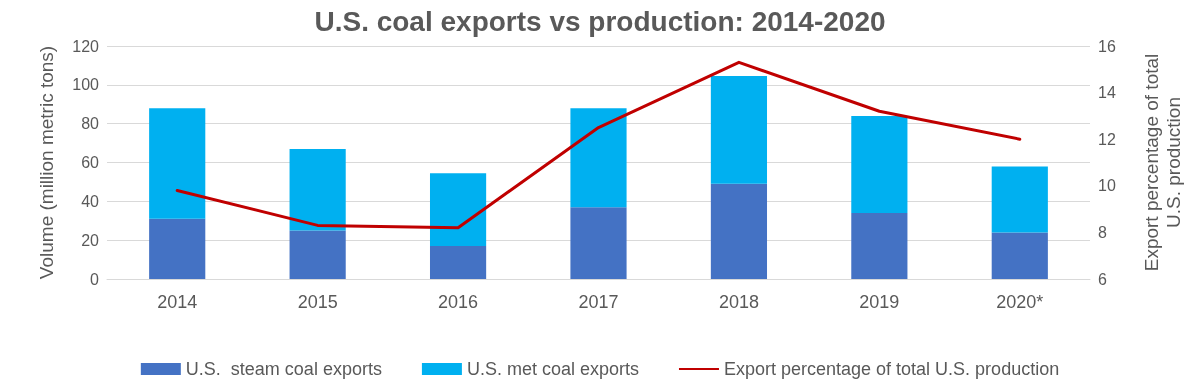 The image size is (1200, 385). Describe the element at coordinates (598, 302) in the screenshot. I see `x-tick-label: 2017` at that location.